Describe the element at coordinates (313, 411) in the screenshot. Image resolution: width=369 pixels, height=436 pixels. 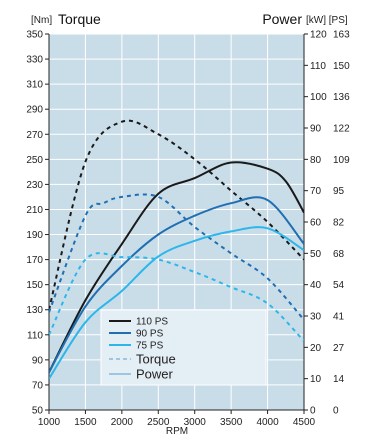
I see `power-kw-tick-label: 0` at that location.